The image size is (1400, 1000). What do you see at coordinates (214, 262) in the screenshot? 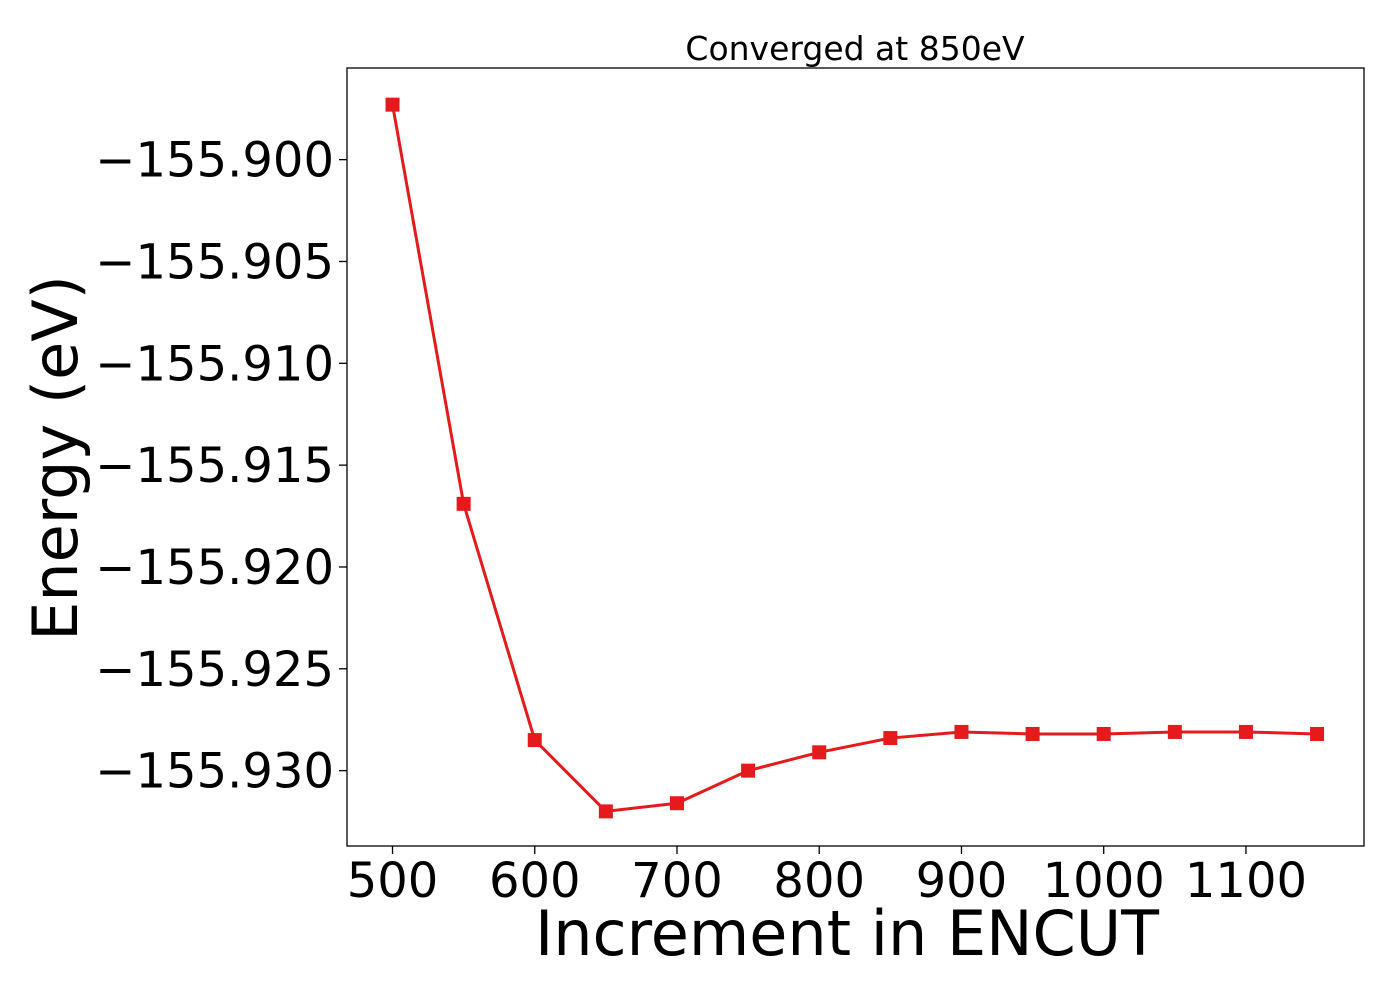
I see `y-tick-label: −155.905` at bounding box center [214, 262].